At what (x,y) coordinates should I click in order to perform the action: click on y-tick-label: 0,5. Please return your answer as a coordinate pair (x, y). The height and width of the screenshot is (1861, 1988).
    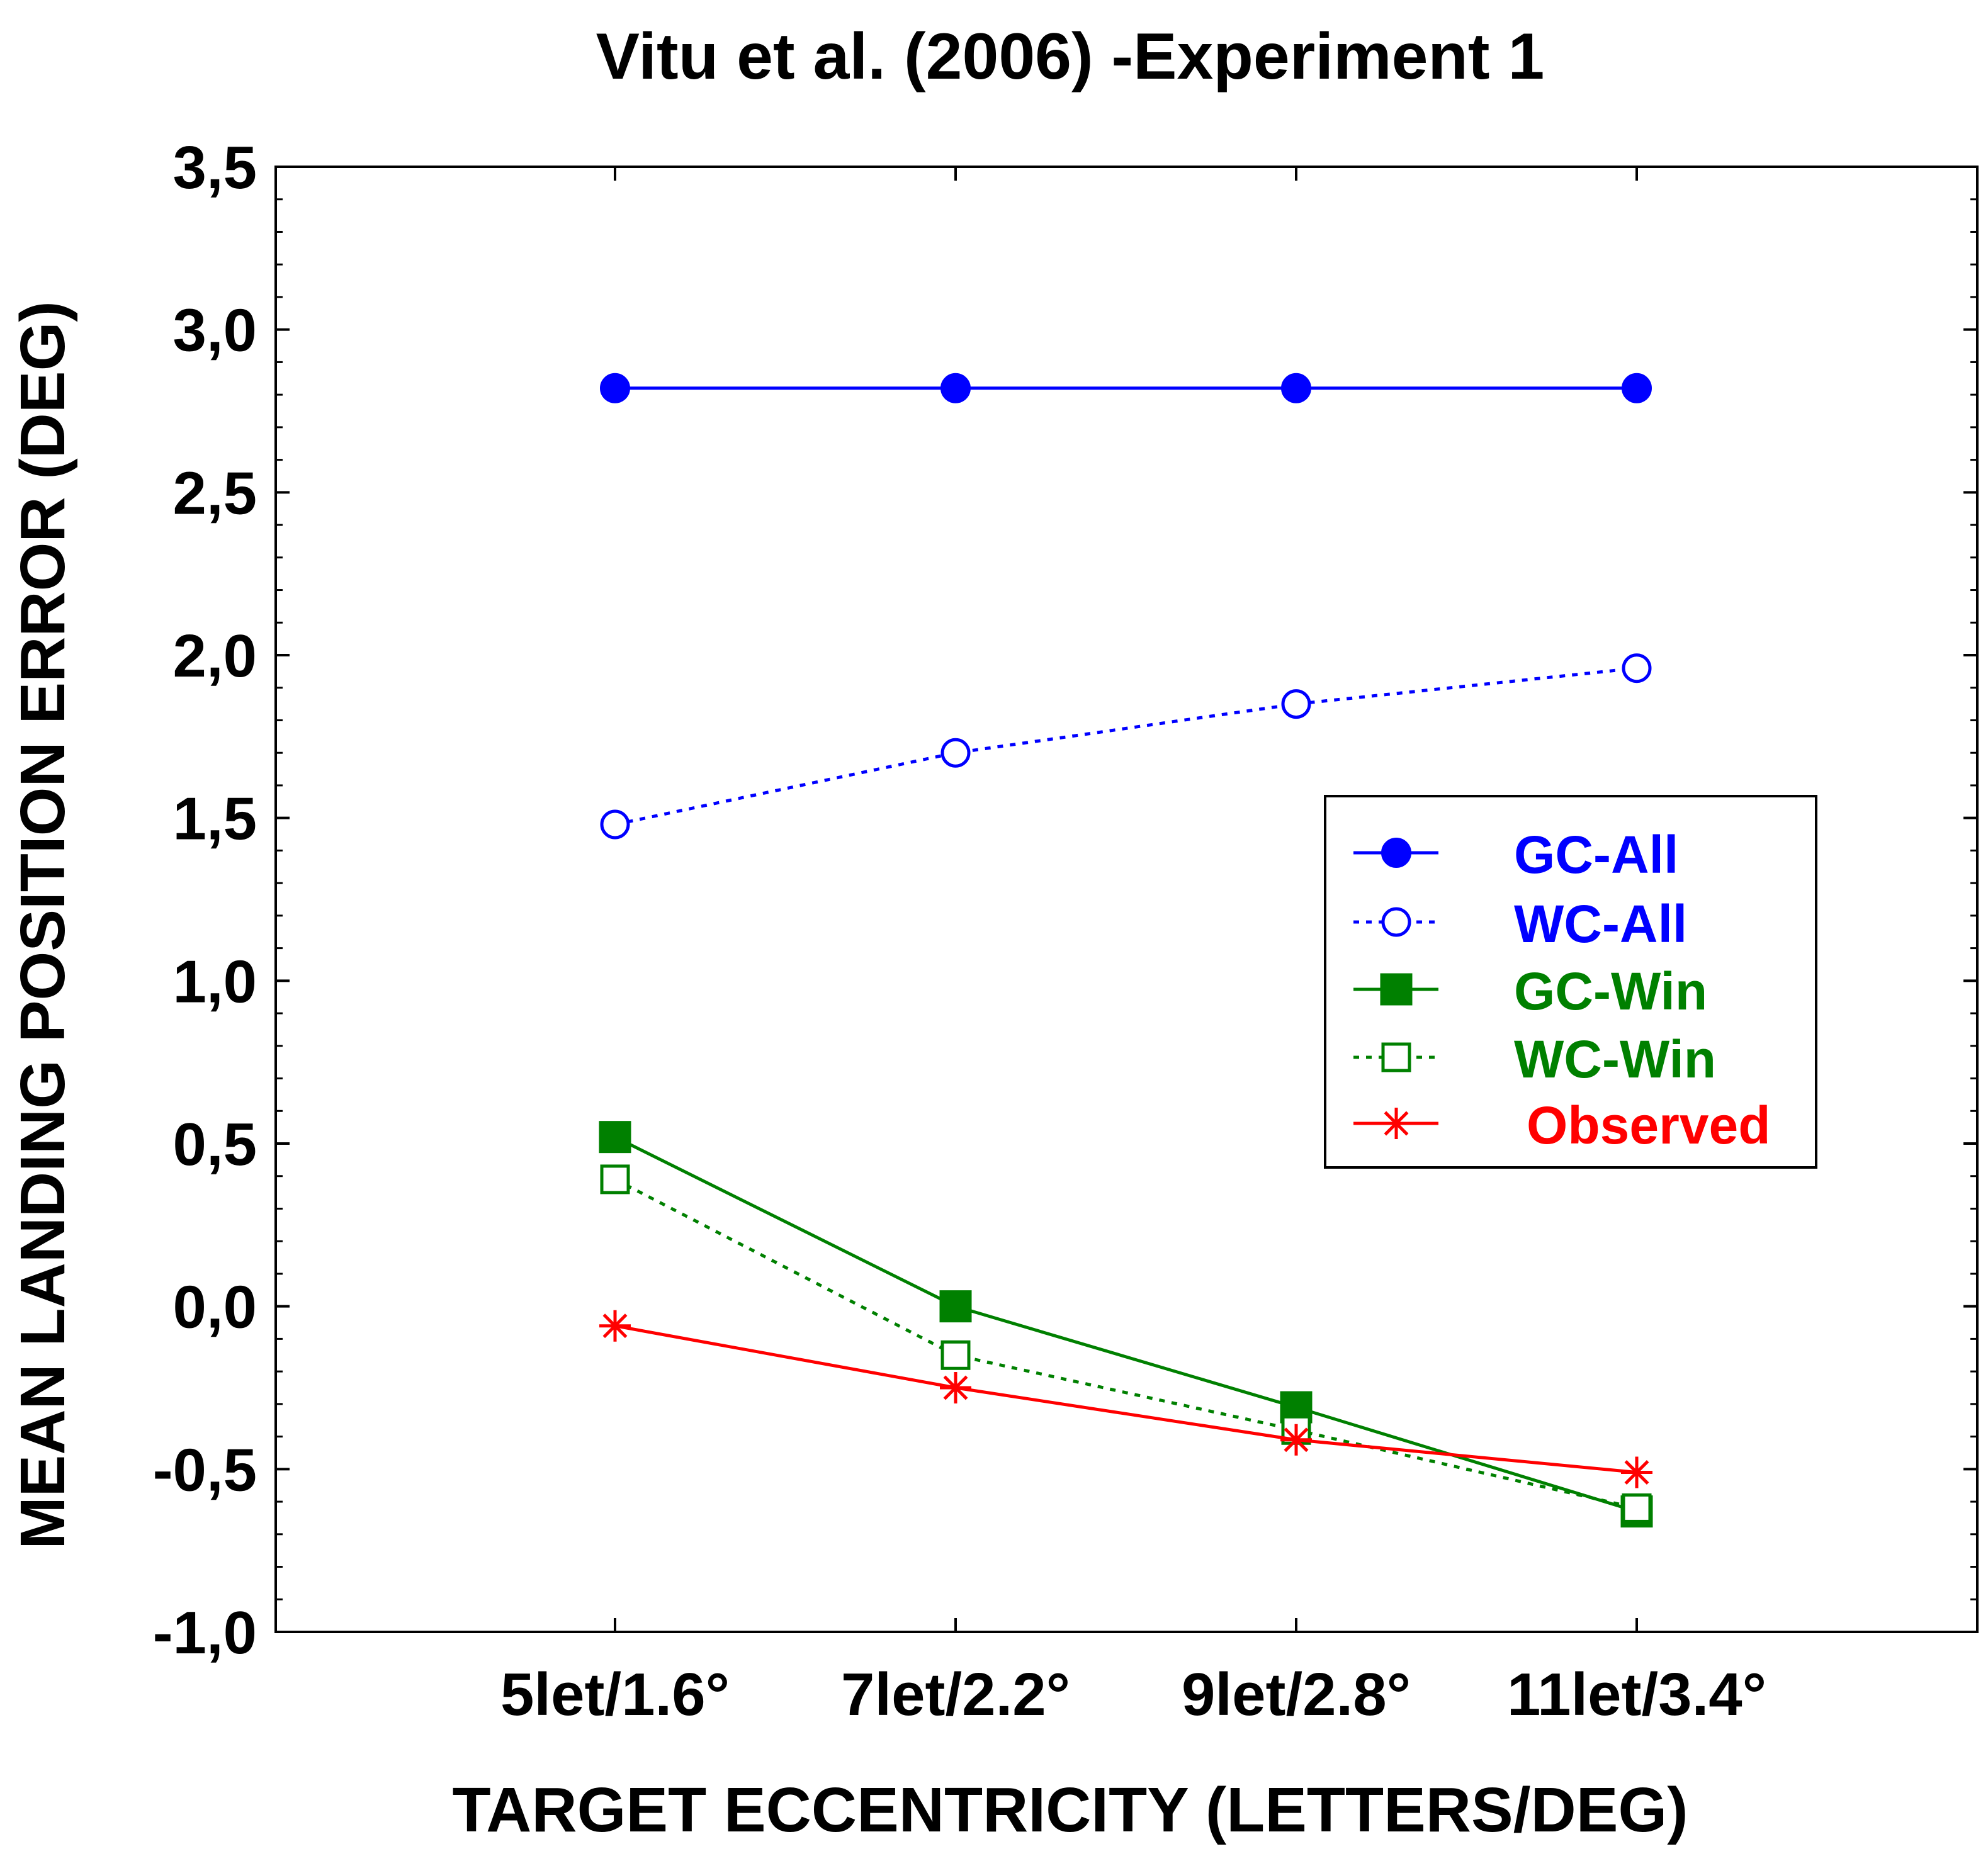
    Looking at the image, I should click on (215, 1144).